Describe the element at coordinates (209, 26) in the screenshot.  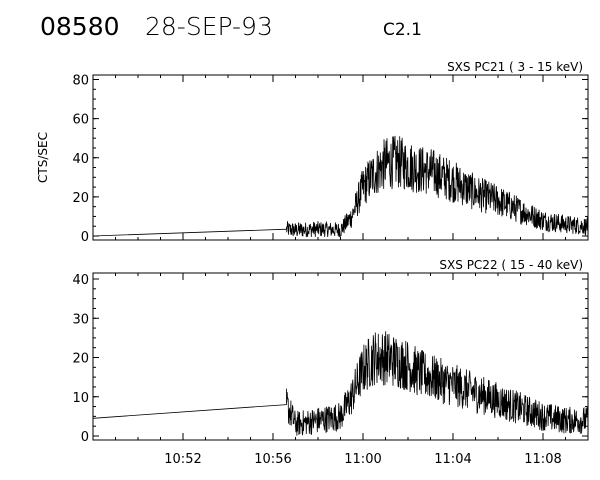
I see `event-date: 28-SEP-93` at that location.